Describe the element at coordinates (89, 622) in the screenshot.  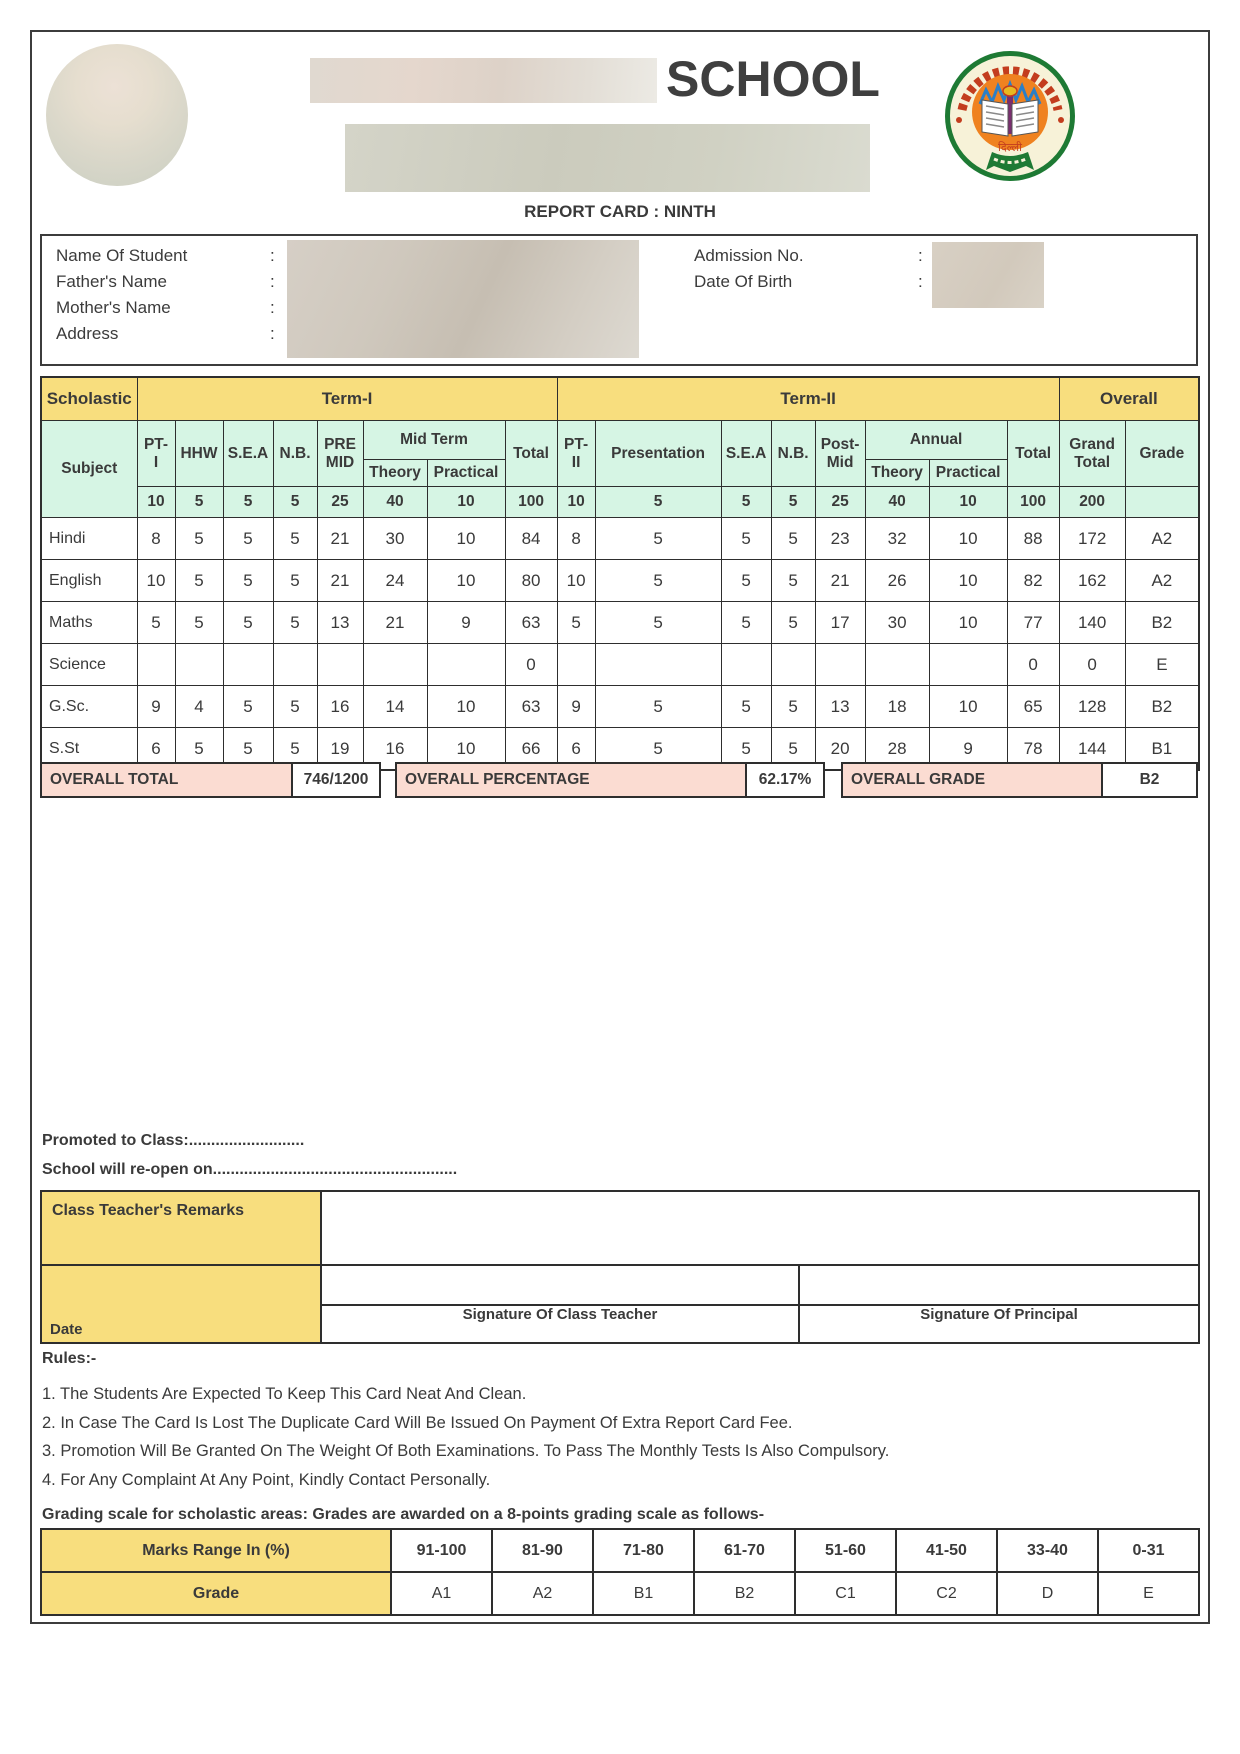
I see `subject-name-cell: Maths` at that location.